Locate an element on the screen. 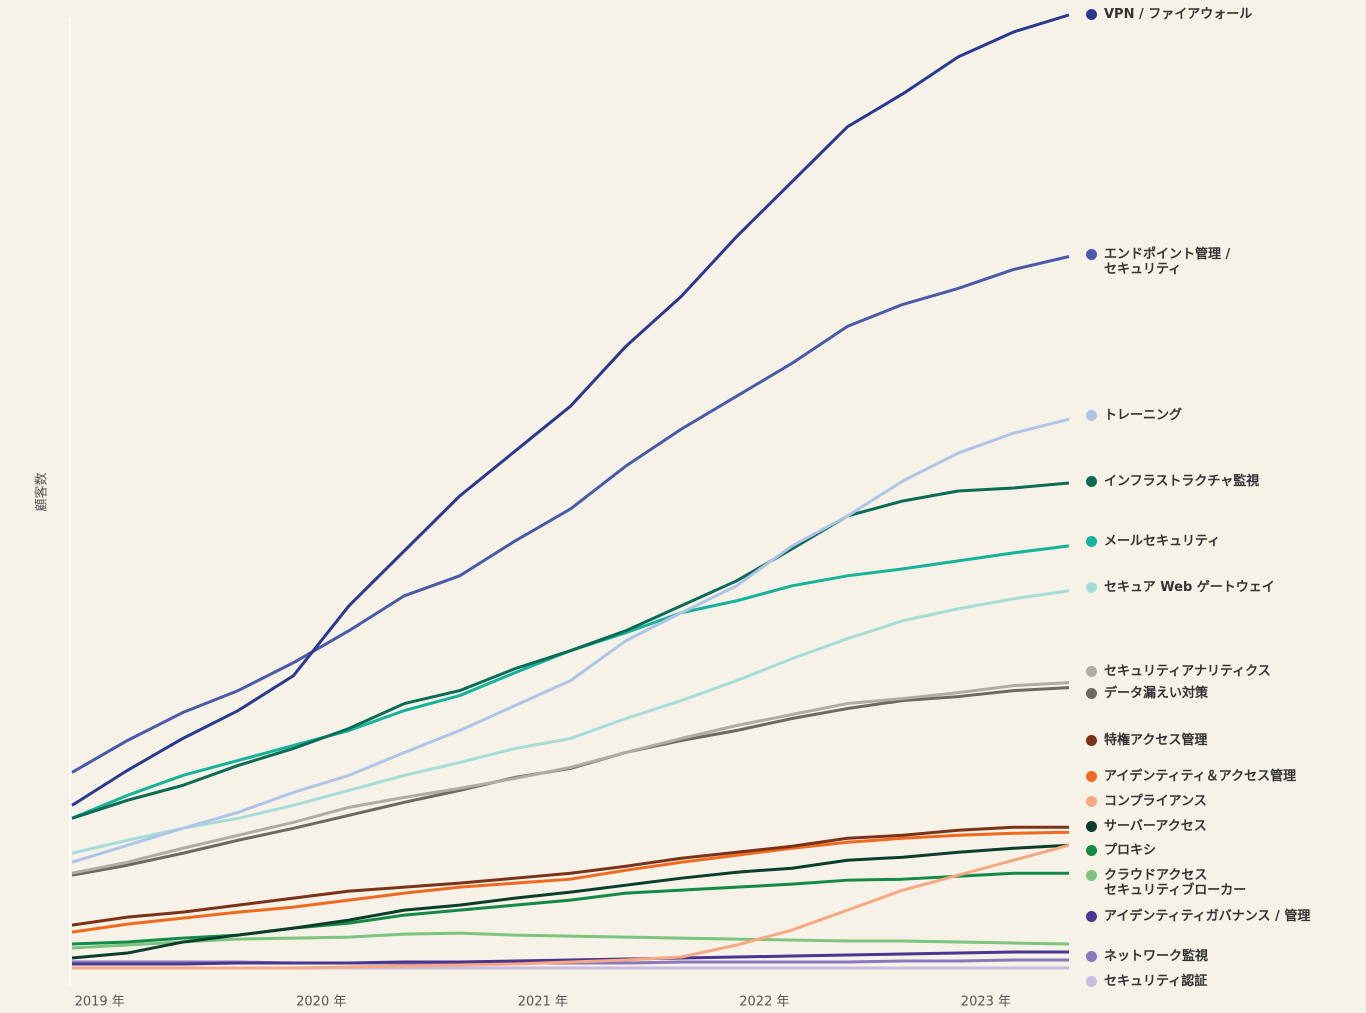 The image size is (1366, 1013). legend-item: プロキシ is located at coordinates (1121, 850).